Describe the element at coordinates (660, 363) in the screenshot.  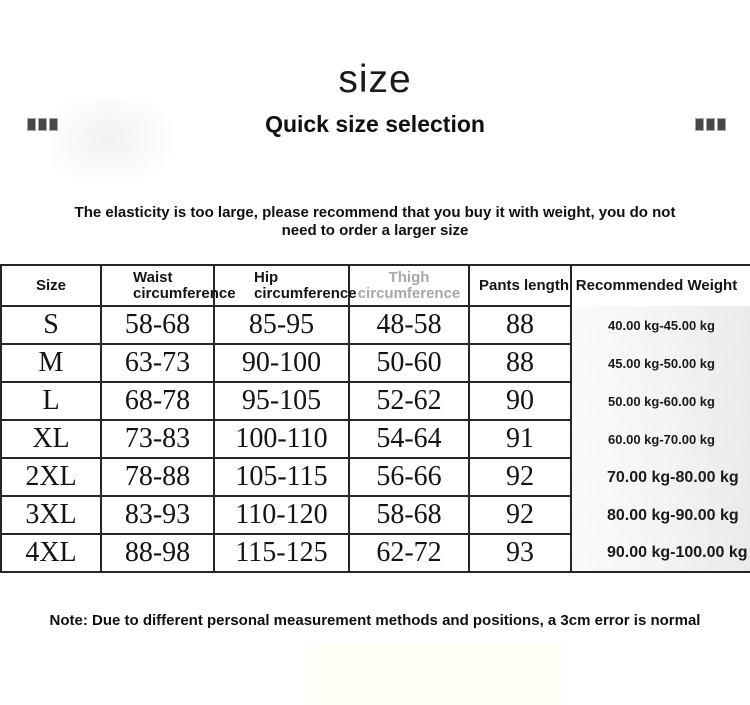
I see `weight-cell: 45.00 kg-50.00 kg` at that location.